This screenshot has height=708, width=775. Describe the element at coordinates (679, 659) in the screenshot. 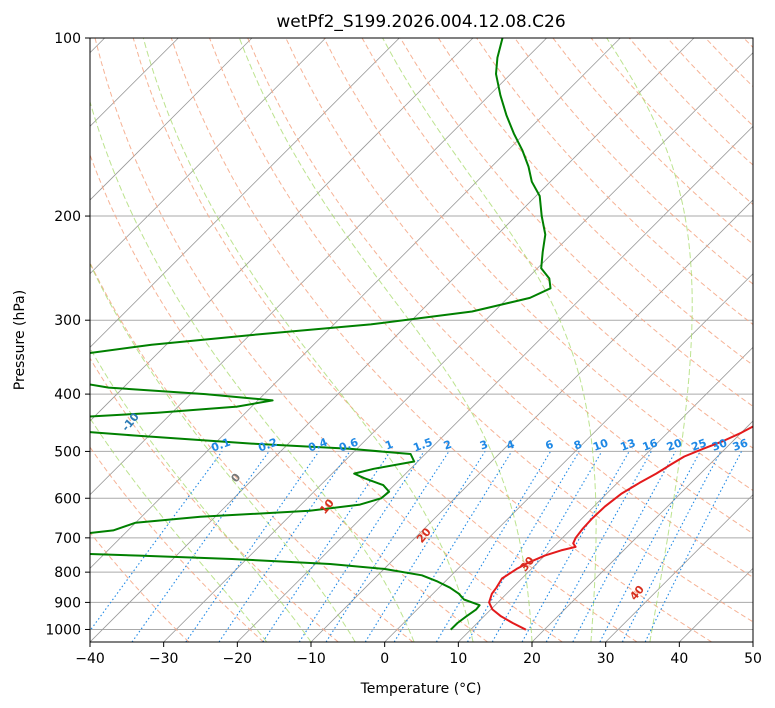

I see `x-tick-label: 40` at that location.